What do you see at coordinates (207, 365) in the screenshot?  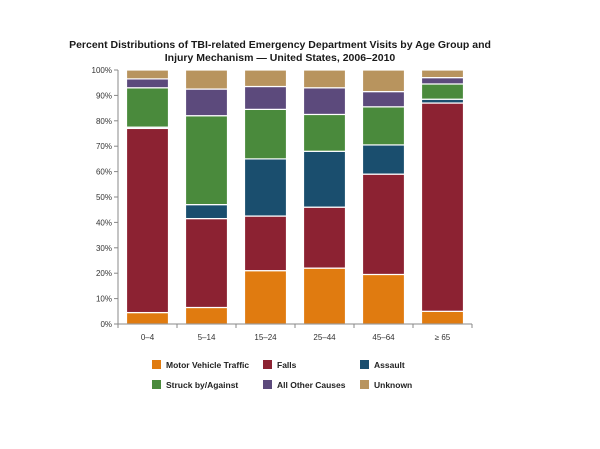 I see `legend-label: Motor Vehicle Traffic` at bounding box center [207, 365].